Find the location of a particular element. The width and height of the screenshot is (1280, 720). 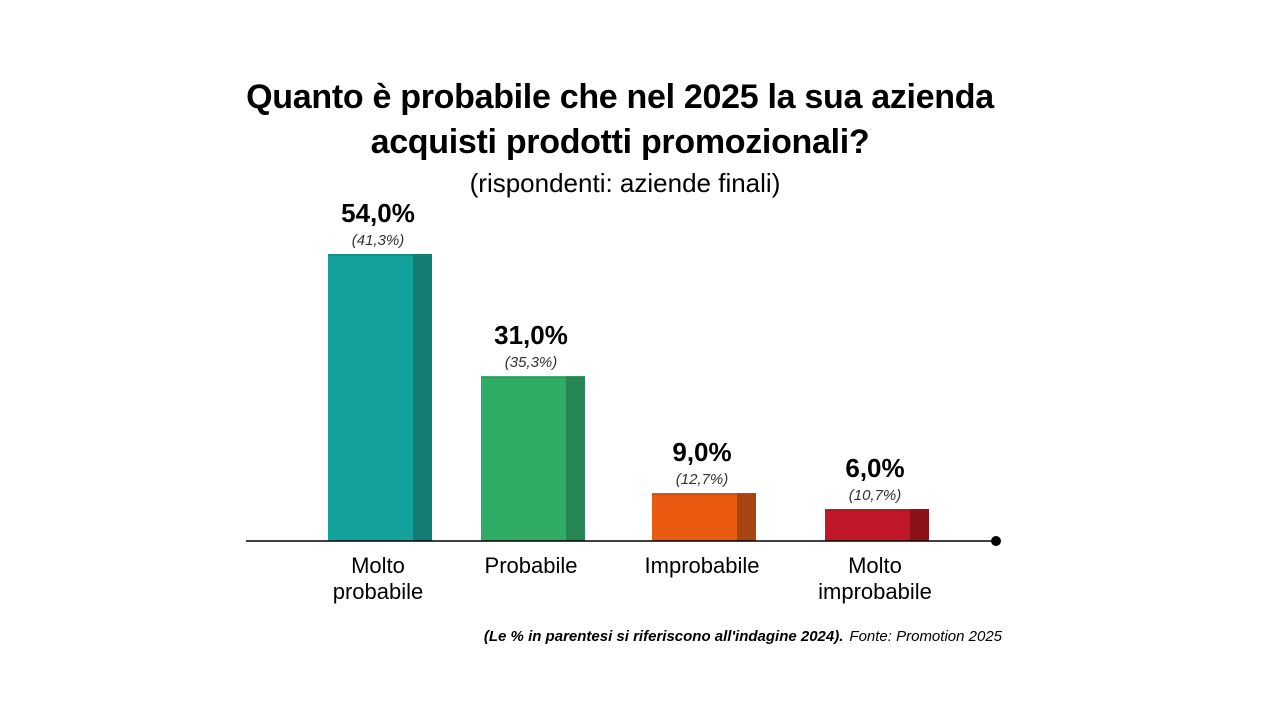

x-axis-end-dot is located at coordinates (996, 541).